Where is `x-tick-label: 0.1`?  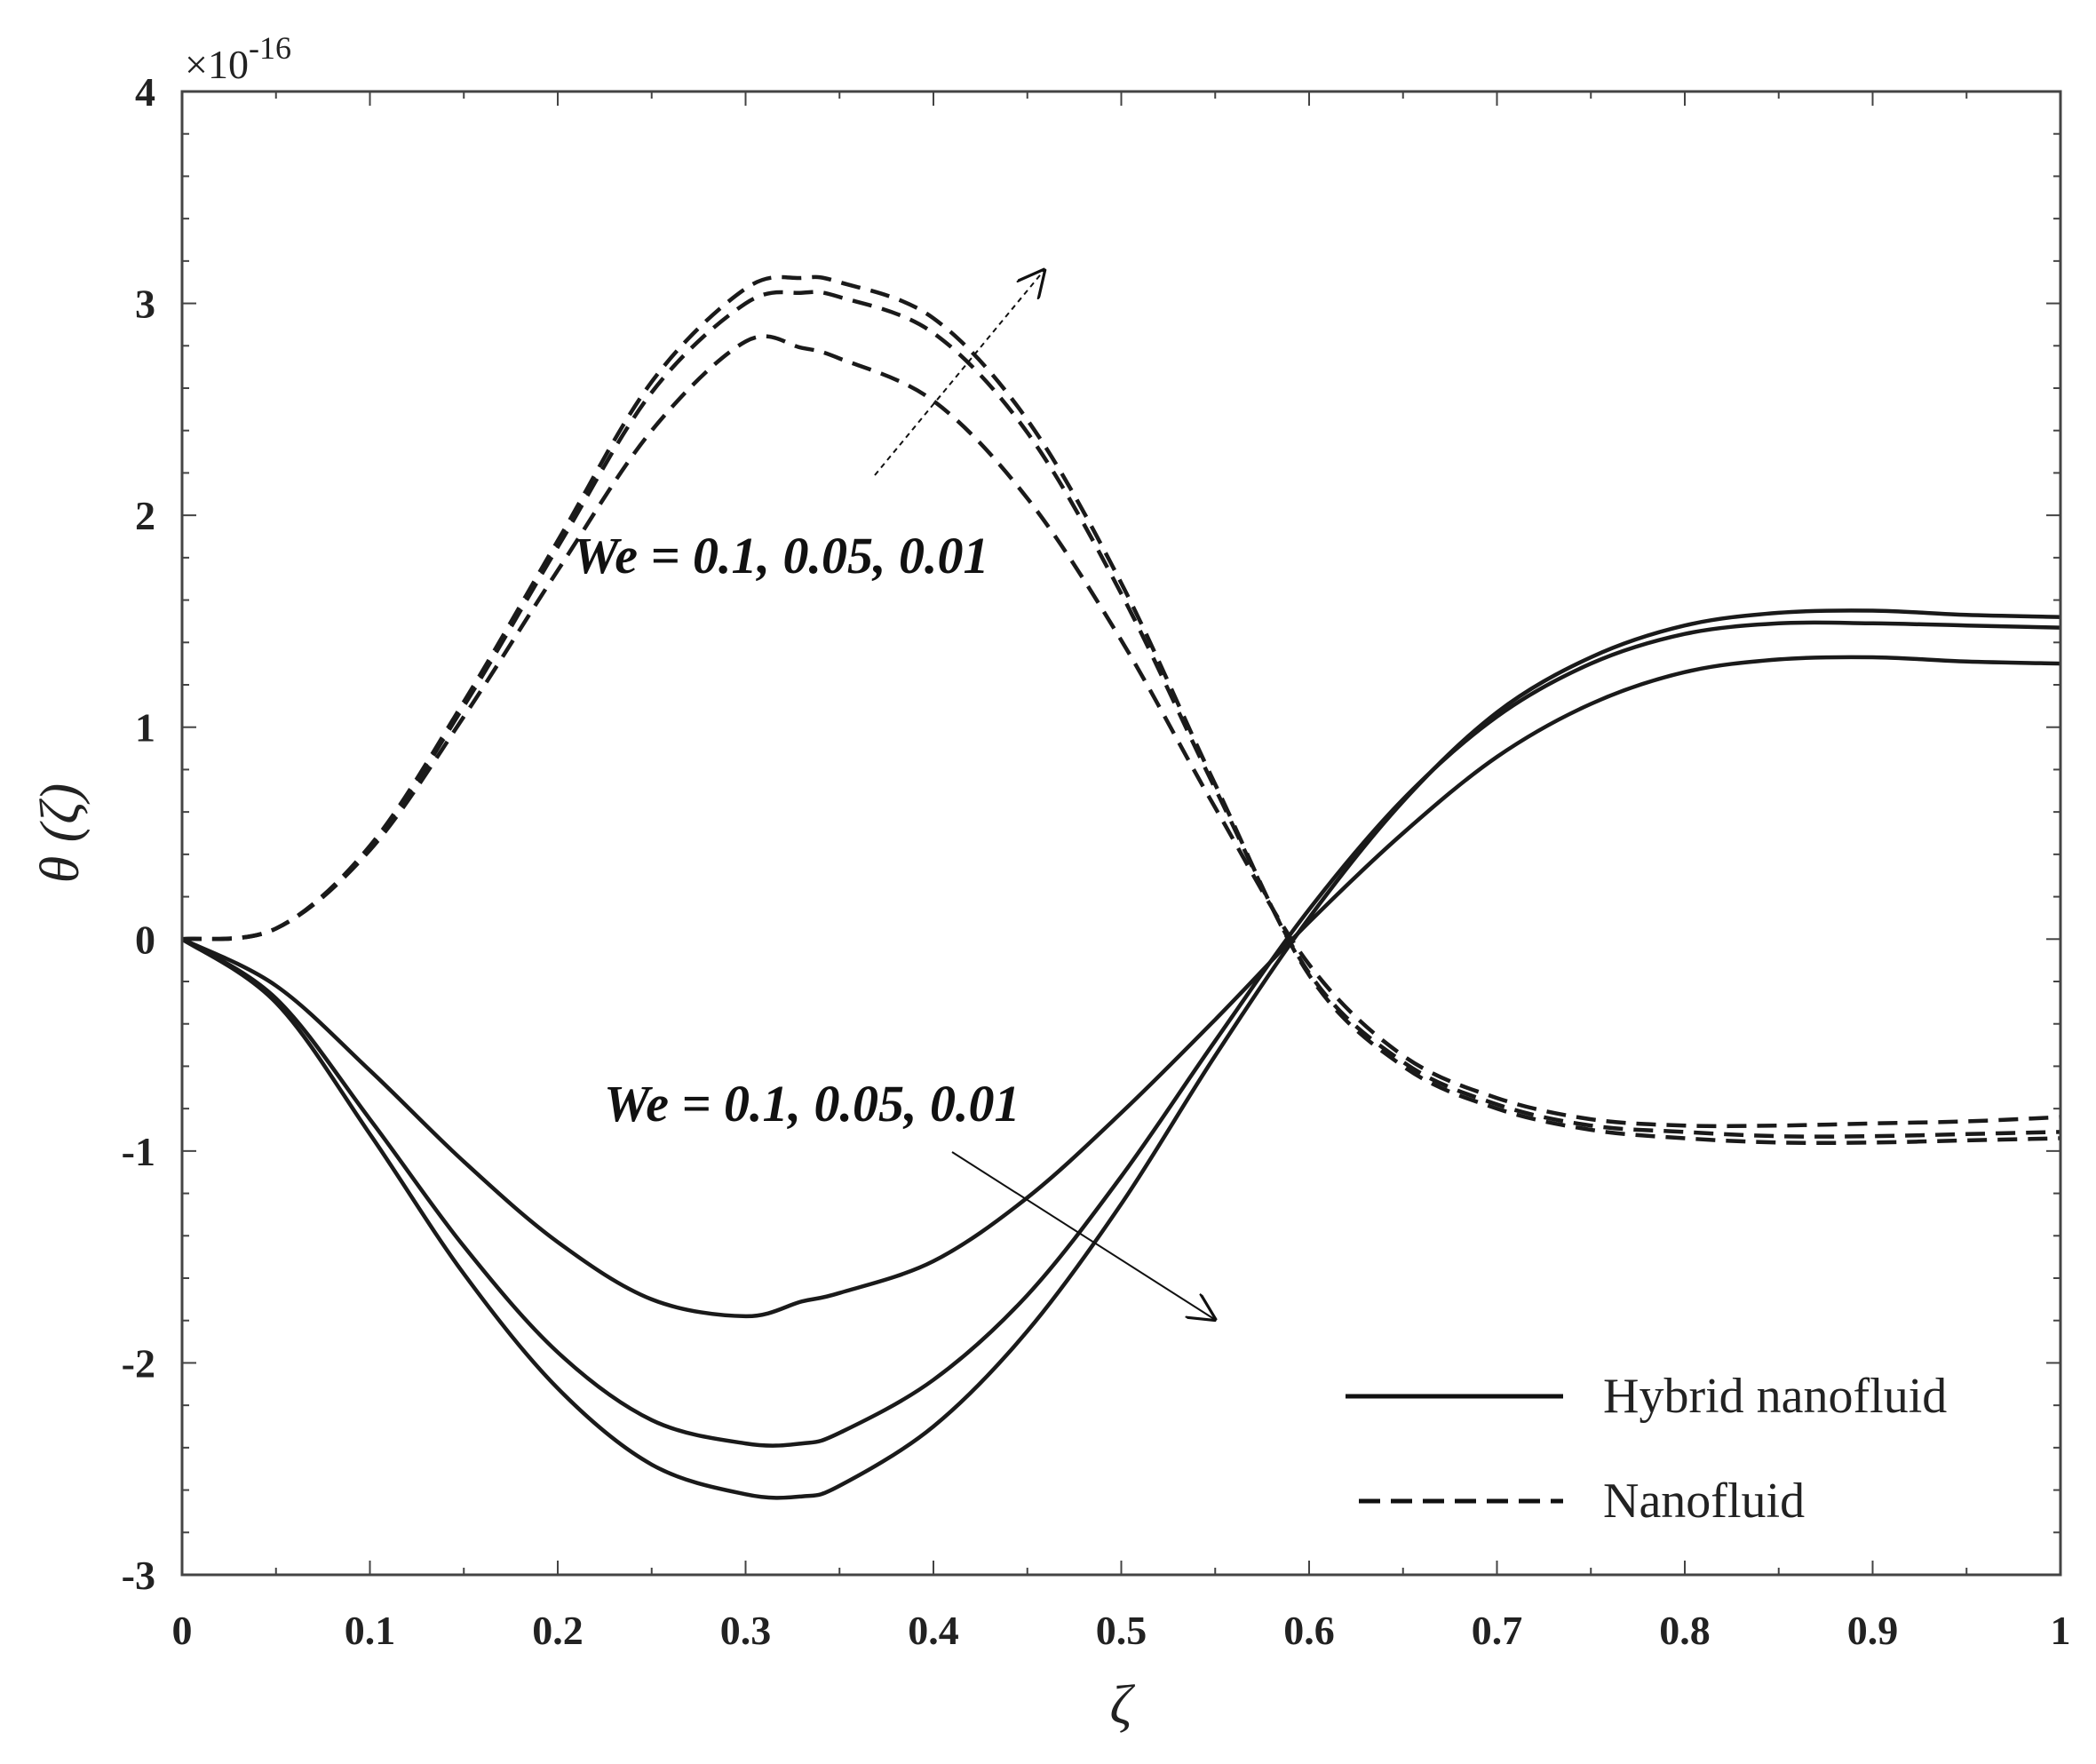
x-tick-label: 0.1 is located at coordinates (370, 1631).